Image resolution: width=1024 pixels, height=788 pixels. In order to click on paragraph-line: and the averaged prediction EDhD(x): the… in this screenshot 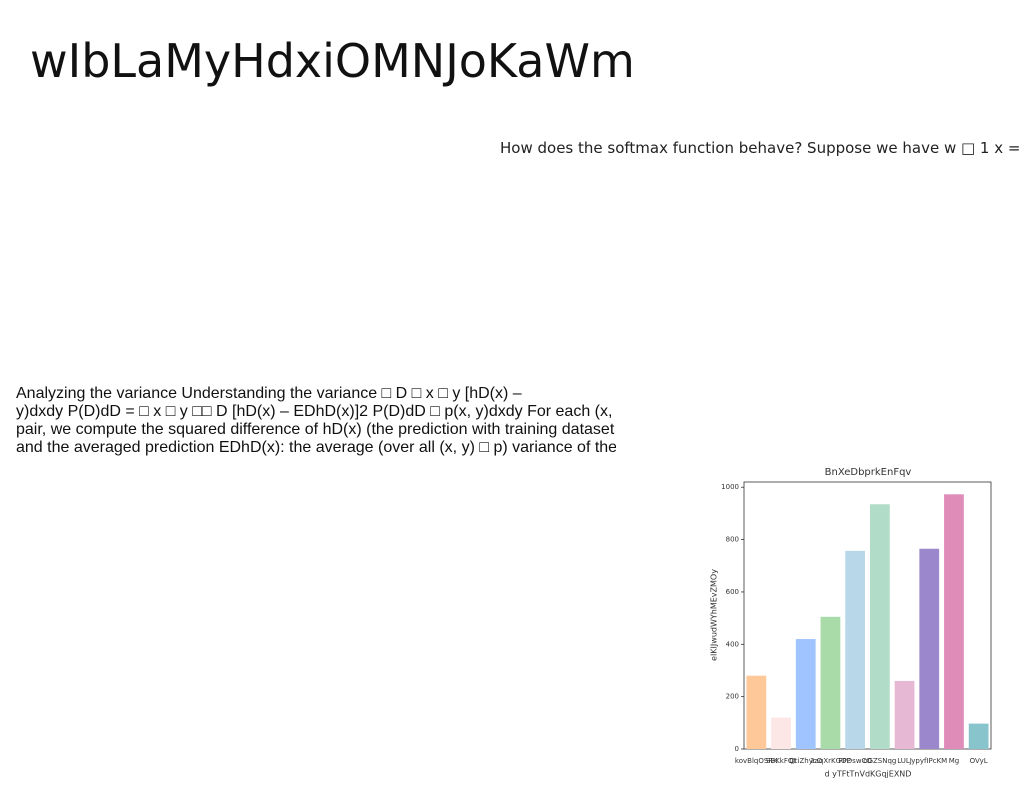, I will do `click(316, 447)`.